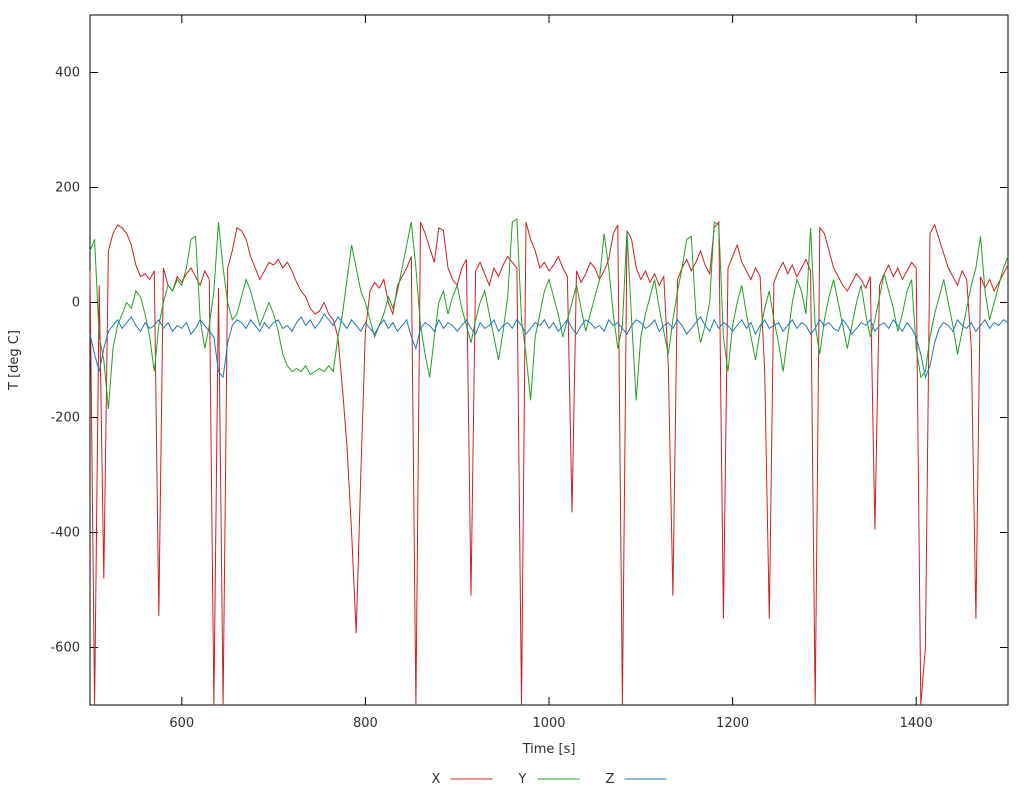 Image resolution: width=1024 pixels, height=800 pixels. I want to click on x-tick-label: 1400, so click(916, 723).